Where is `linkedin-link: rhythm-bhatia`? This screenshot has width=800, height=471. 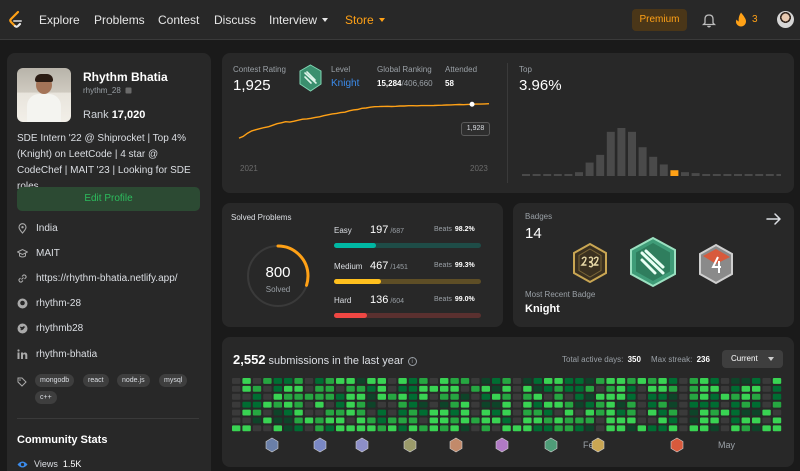
linkedin-link: rhythm-bhatia is located at coordinates (67, 354).